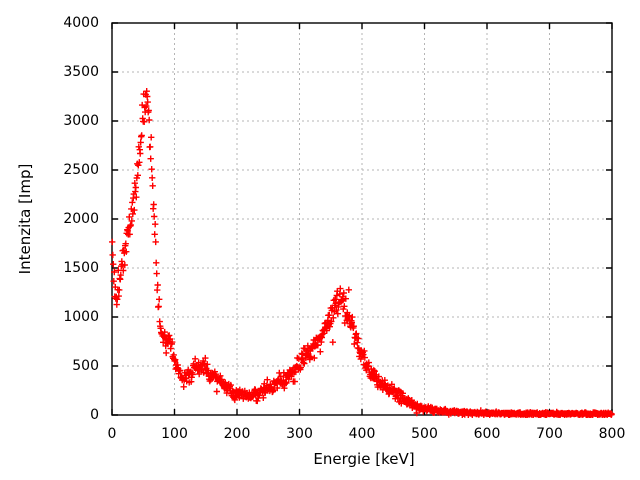  Describe the element at coordinates (85, 366) in the screenshot. I see `y-tick-label: 500` at that location.